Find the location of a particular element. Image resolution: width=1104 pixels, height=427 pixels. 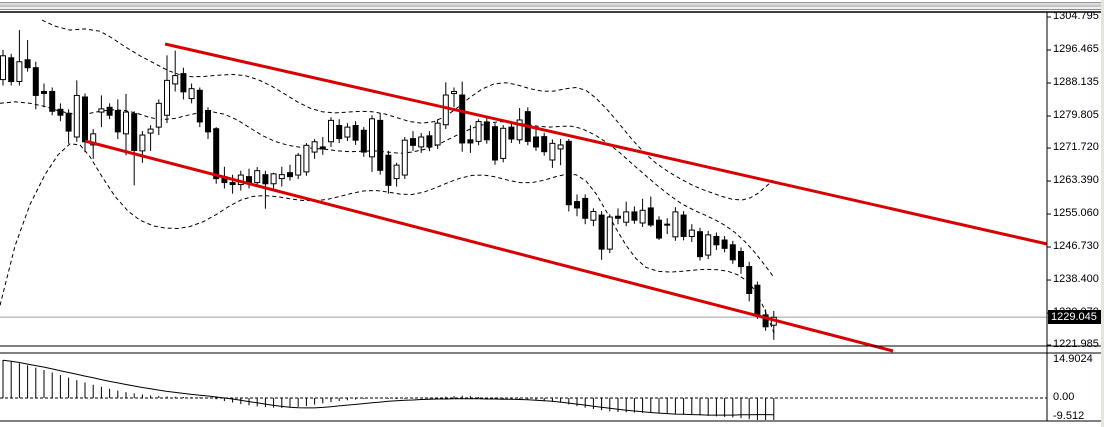

current-price-badge: 1229.045 is located at coordinates (1076, 317).